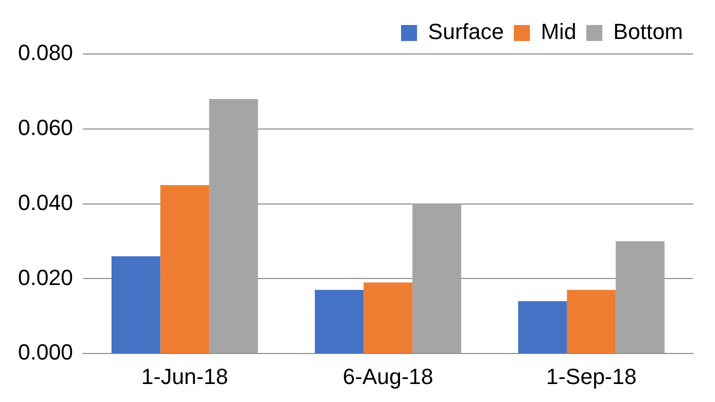 This screenshot has height=402, width=715. What do you see at coordinates (648, 31) in the screenshot?
I see `legend-label: Bottom` at bounding box center [648, 31].